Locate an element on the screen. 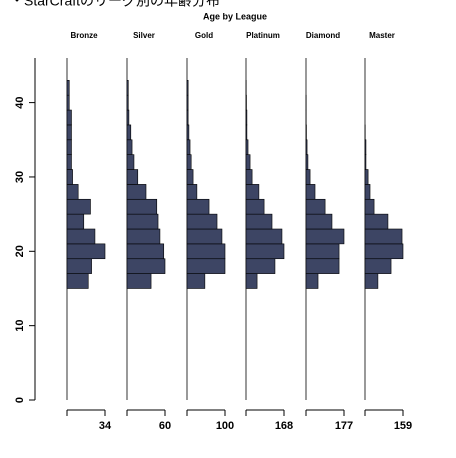 Image resolution: width=456 pixels, height=458 pixels. x-tick-label: 177 is located at coordinates (344, 426).